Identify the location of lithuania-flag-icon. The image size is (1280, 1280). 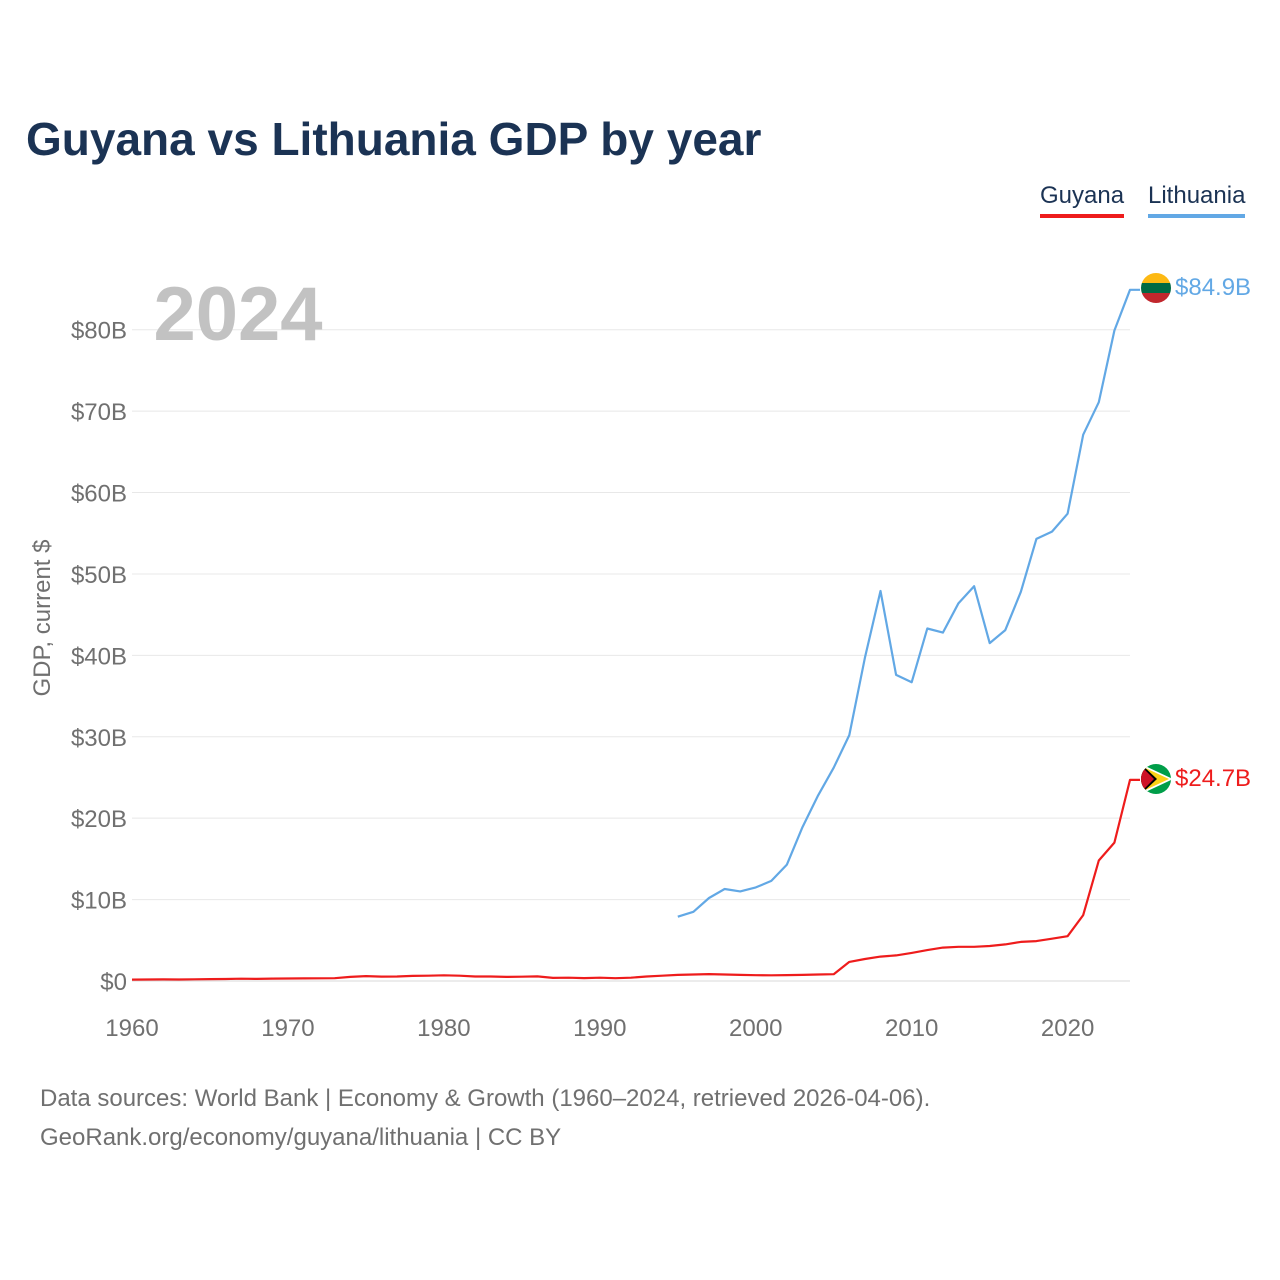
(1156, 288).